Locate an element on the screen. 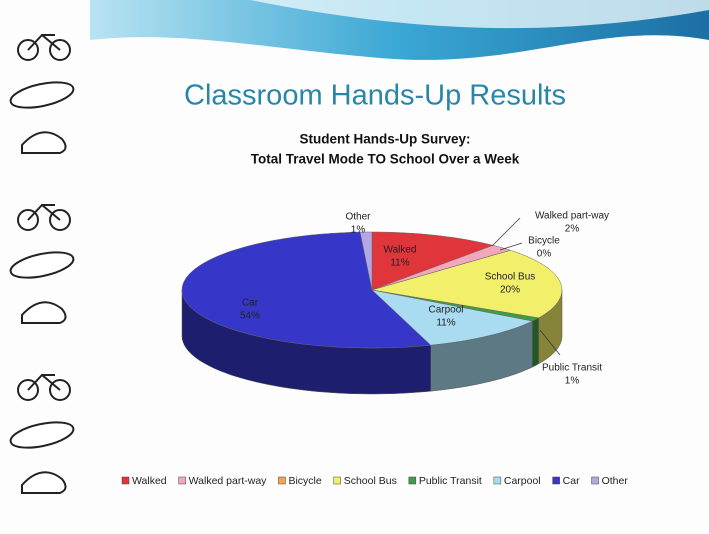 The image size is (709, 534). decor-strip is located at coordinates (42, 263).